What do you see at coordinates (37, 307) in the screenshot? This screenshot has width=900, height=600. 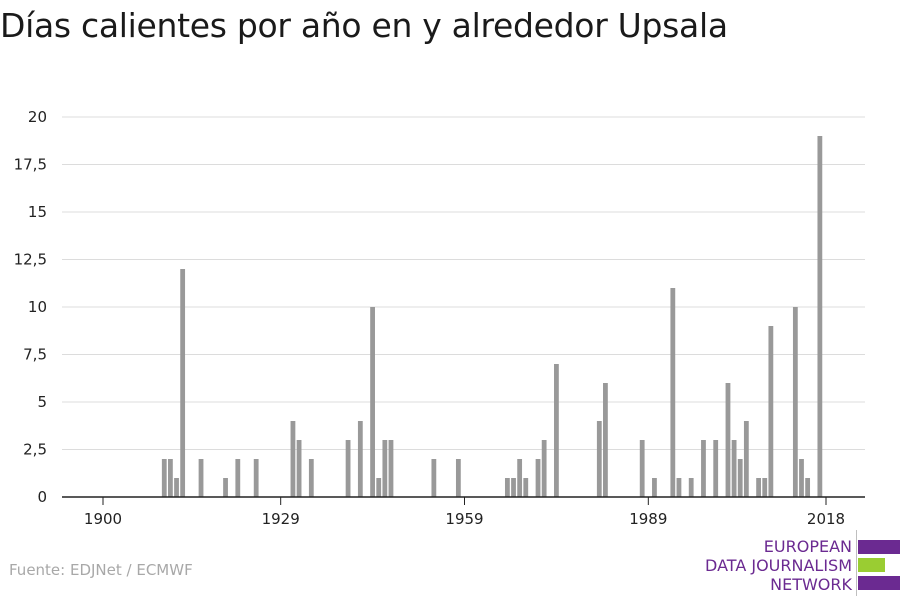 I see `y-tick-label: 10` at bounding box center [37, 307].